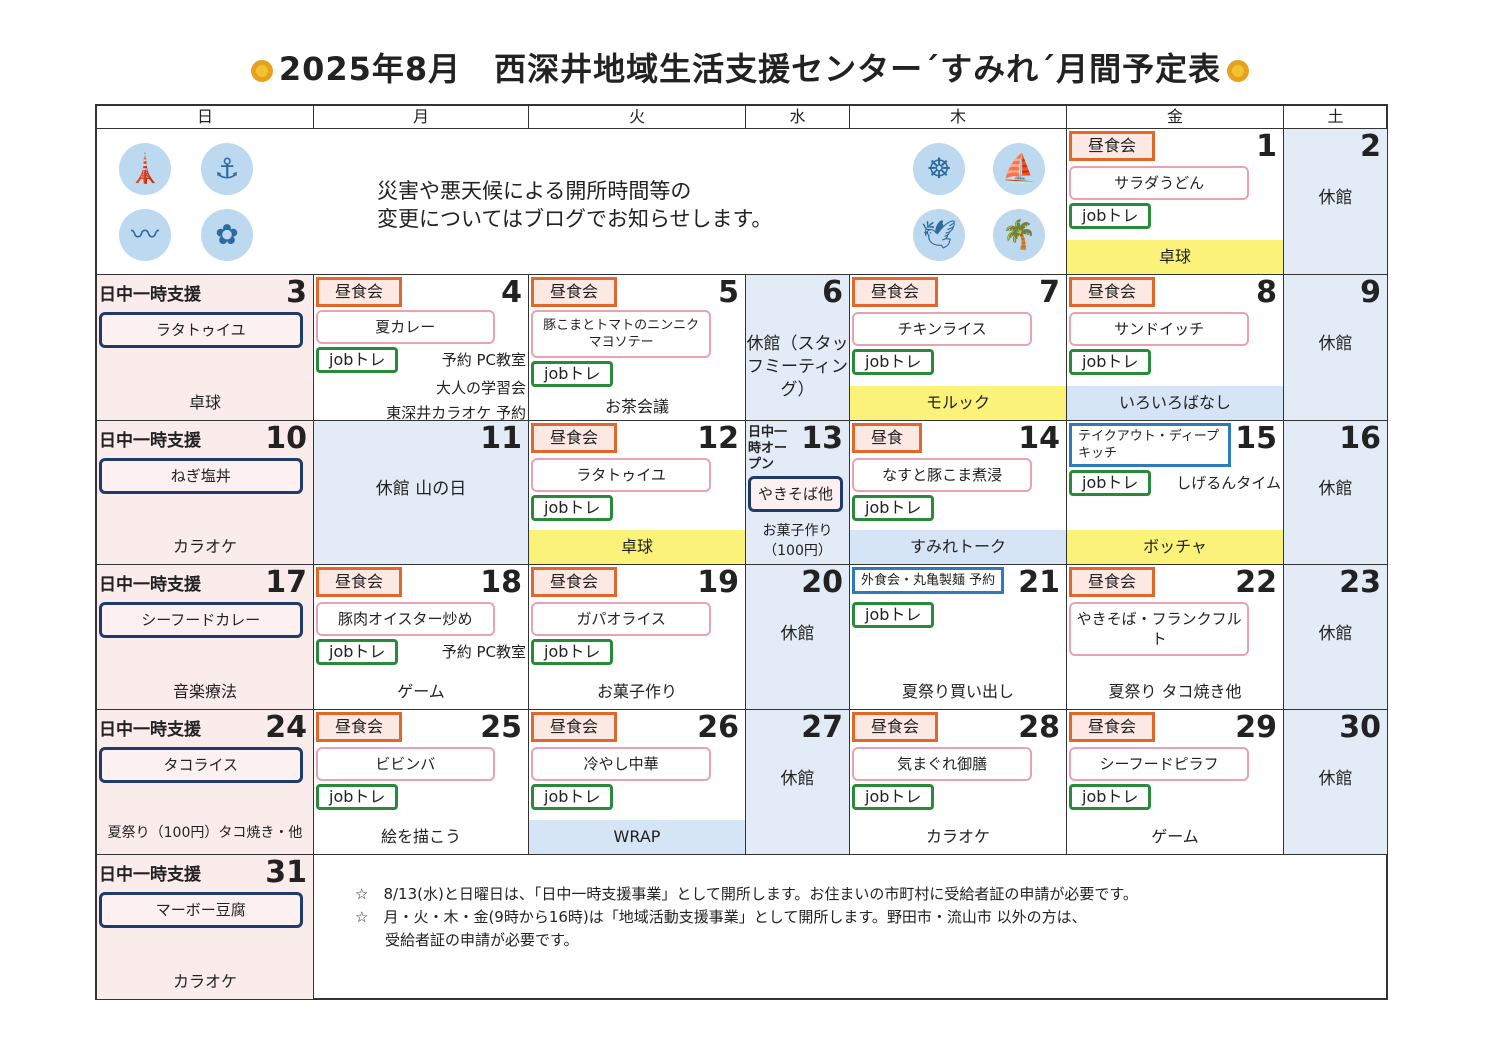  I want to click on day-cell: 16 休館, so click(1336, 493).